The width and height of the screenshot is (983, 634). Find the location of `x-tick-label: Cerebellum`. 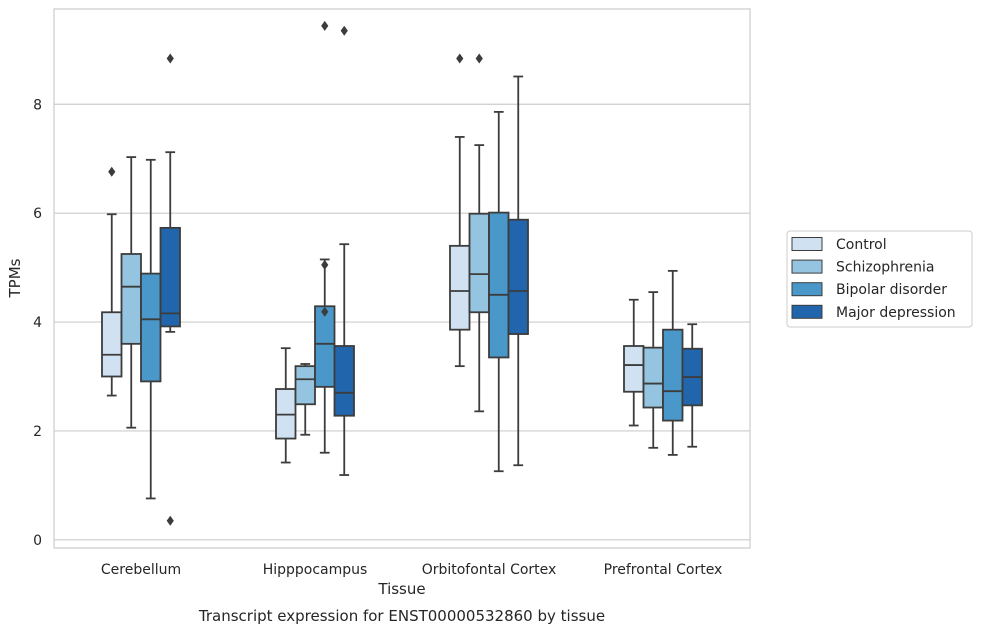

x-tick-label: Cerebellum is located at coordinates (141, 570).